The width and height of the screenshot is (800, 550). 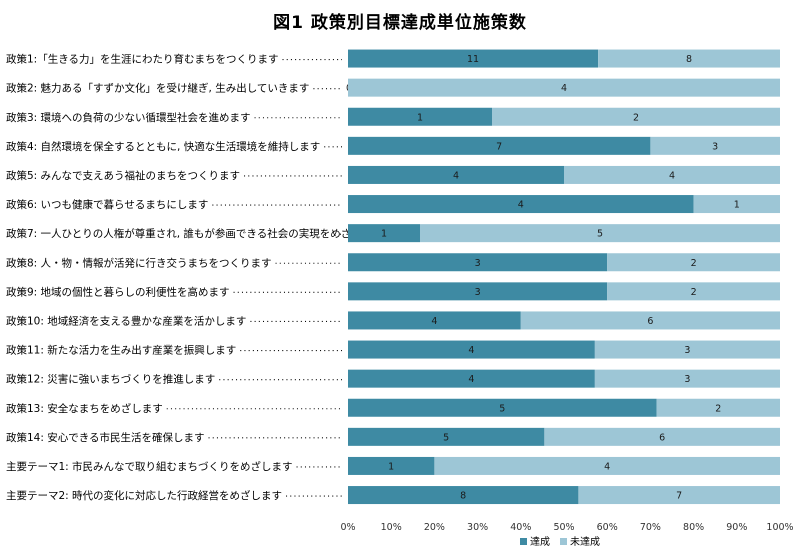 I want to click on x-tick-label: 50%, so click(x=563, y=527).